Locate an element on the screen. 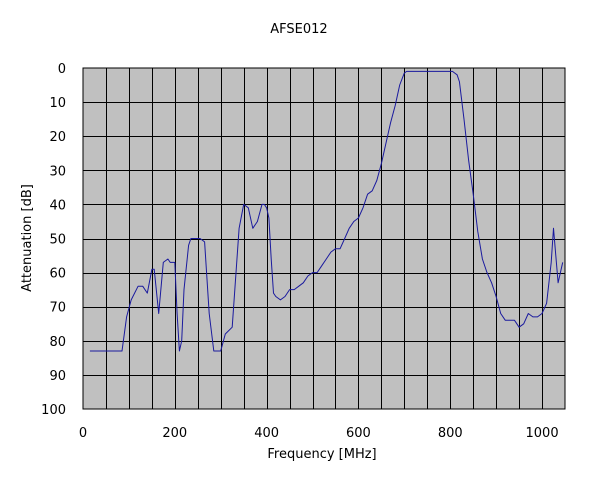 The height and width of the screenshot is (480, 600). x-axis-title: Frequency [MHz] is located at coordinates (321, 454).